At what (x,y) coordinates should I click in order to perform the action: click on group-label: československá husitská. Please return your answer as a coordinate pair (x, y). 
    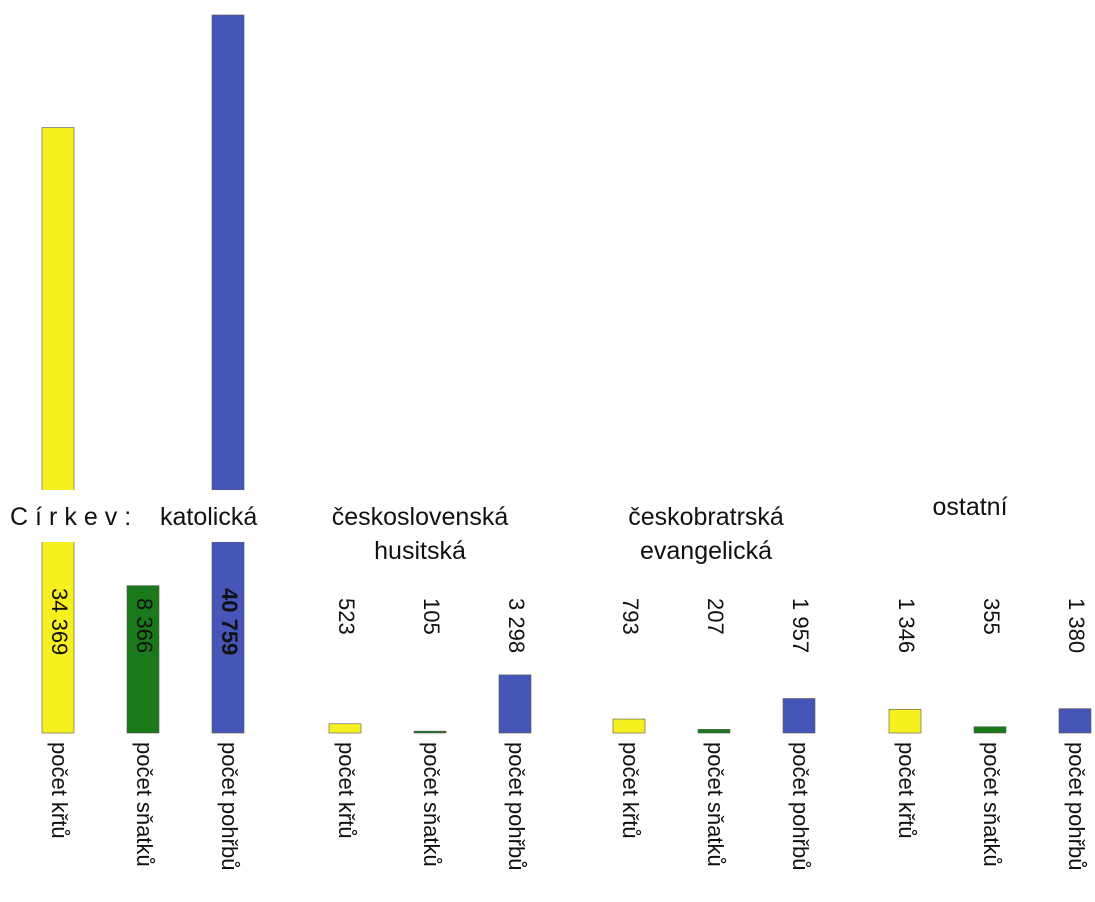
    Looking at the image, I should click on (420, 534).